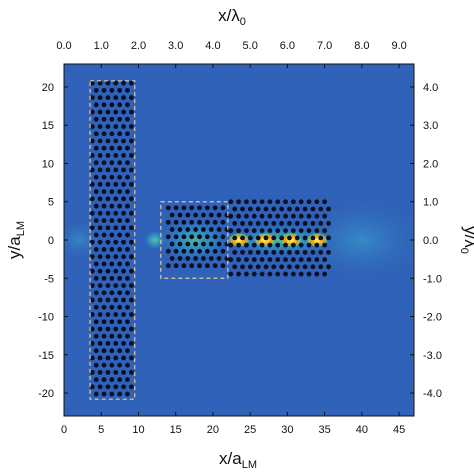  Describe the element at coordinates (48, 164) in the screenshot. I see `left-tick-label: 10` at that location.